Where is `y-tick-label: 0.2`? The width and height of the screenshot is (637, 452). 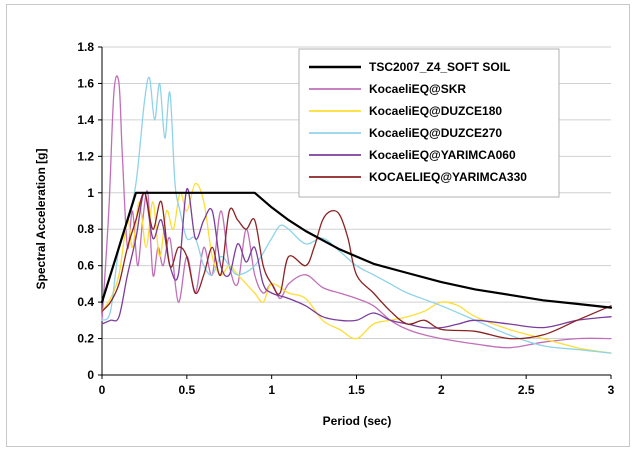 y-tick-label: 0.2 is located at coordinates (85, 339).